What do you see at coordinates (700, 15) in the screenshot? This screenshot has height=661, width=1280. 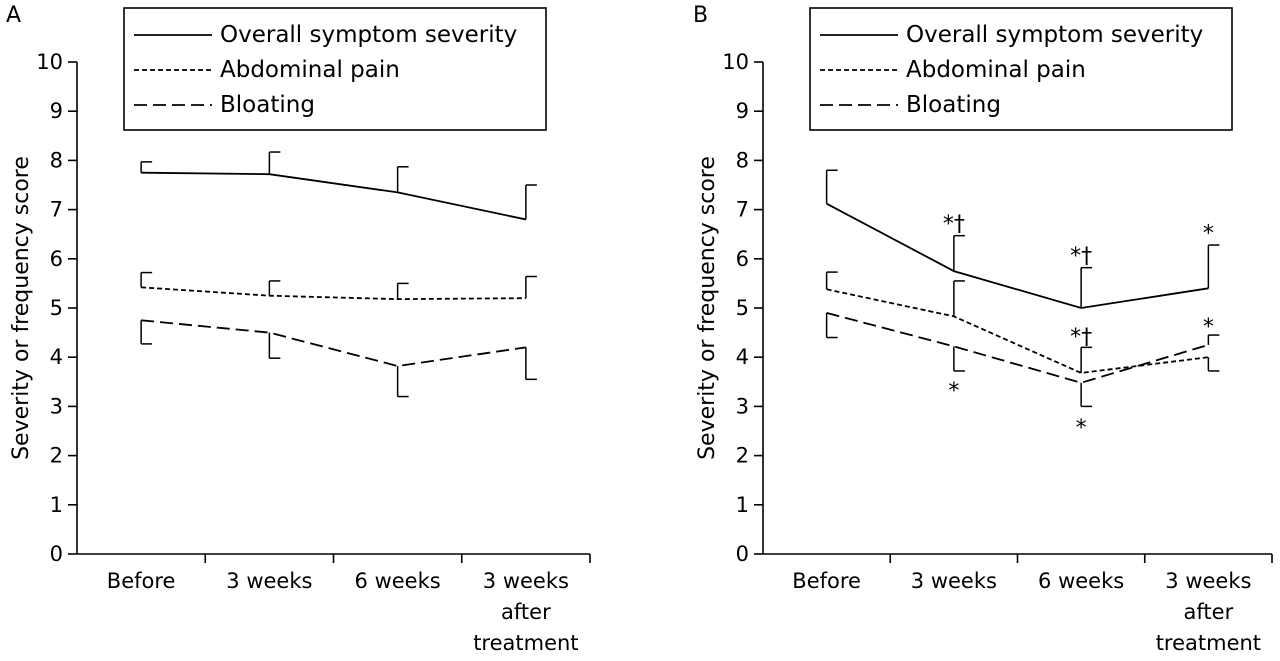 I see `panel-label: B` at bounding box center [700, 15].